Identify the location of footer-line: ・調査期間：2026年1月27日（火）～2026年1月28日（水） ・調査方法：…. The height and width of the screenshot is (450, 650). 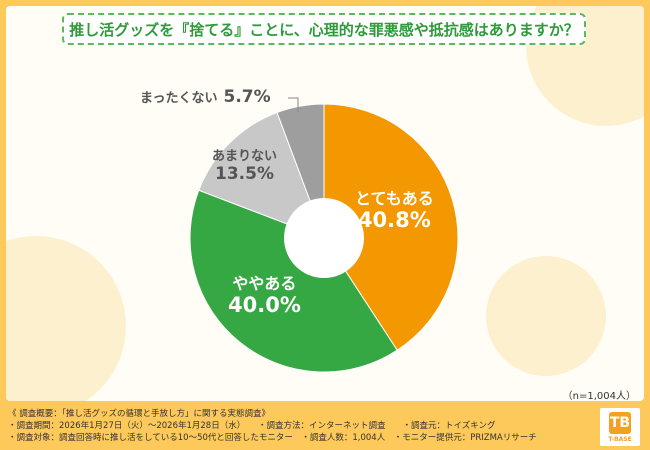
(252, 426).